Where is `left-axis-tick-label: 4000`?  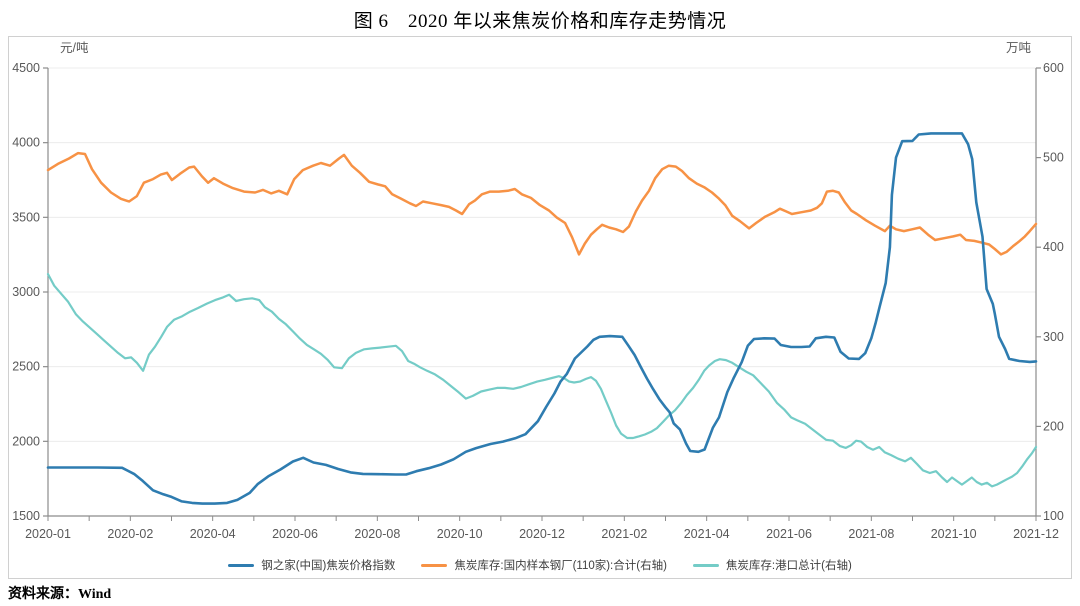
left-axis-tick-label: 4000 is located at coordinates (26, 143).